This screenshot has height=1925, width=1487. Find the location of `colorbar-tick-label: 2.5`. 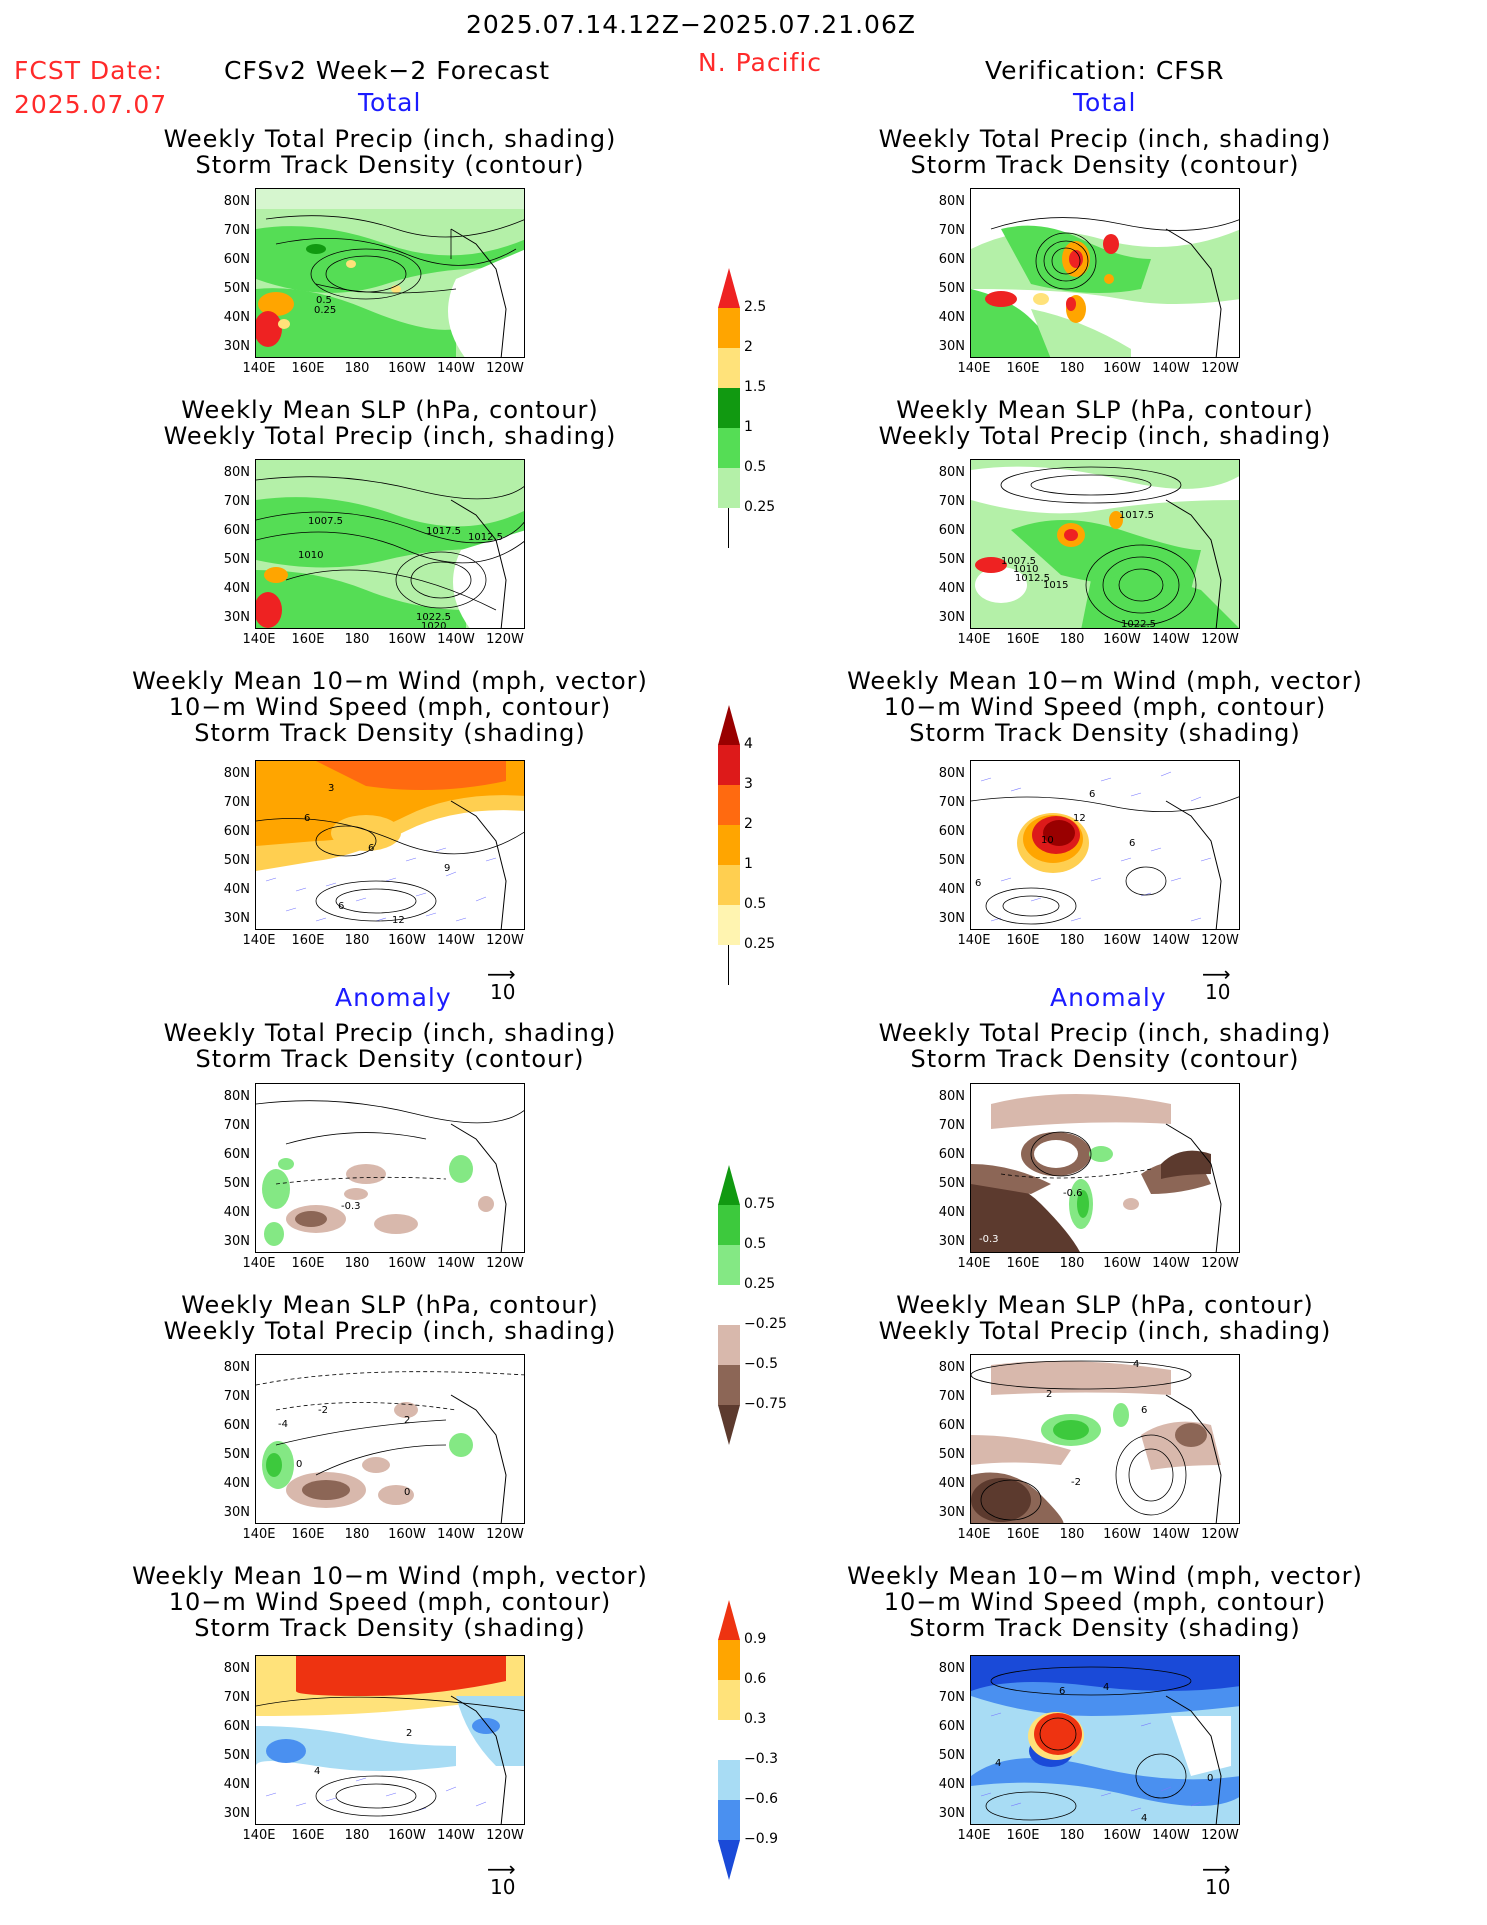

colorbar-tick-label: 2.5 is located at coordinates (755, 307).